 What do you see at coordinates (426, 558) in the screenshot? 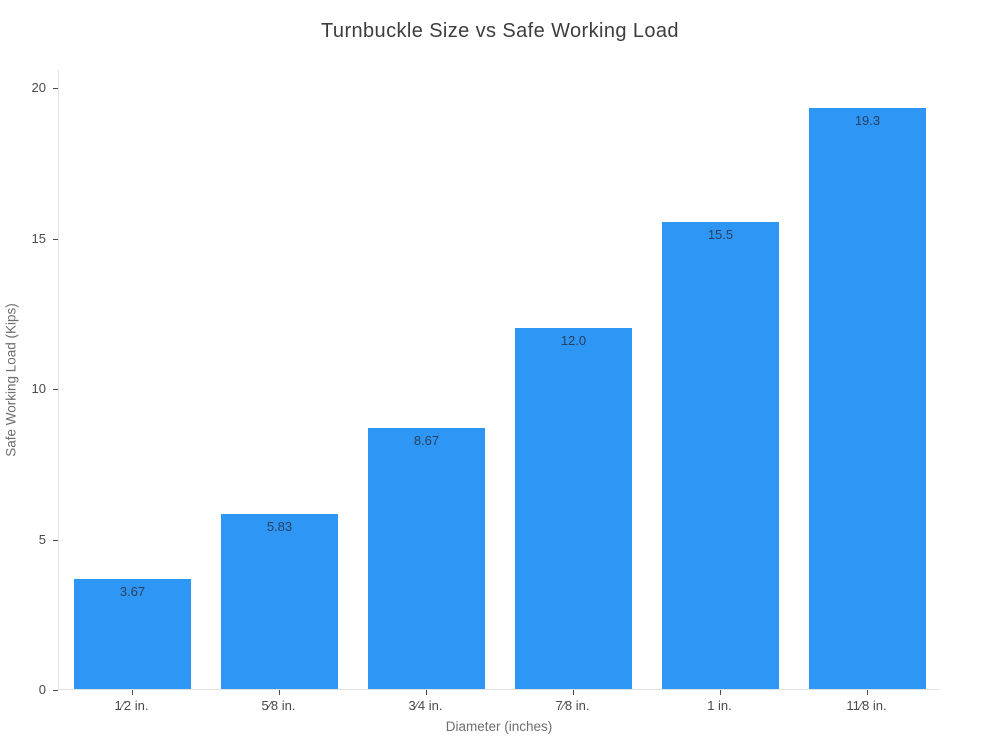
I see `bar: 8.67` at bounding box center [426, 558].